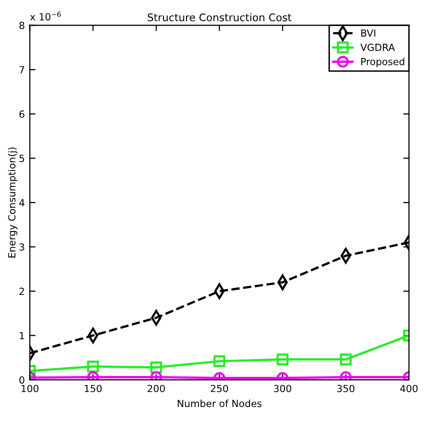  Describe the element at coordinates (368, 33) in the screenshot. I see `legend-label: BVI` at that location.